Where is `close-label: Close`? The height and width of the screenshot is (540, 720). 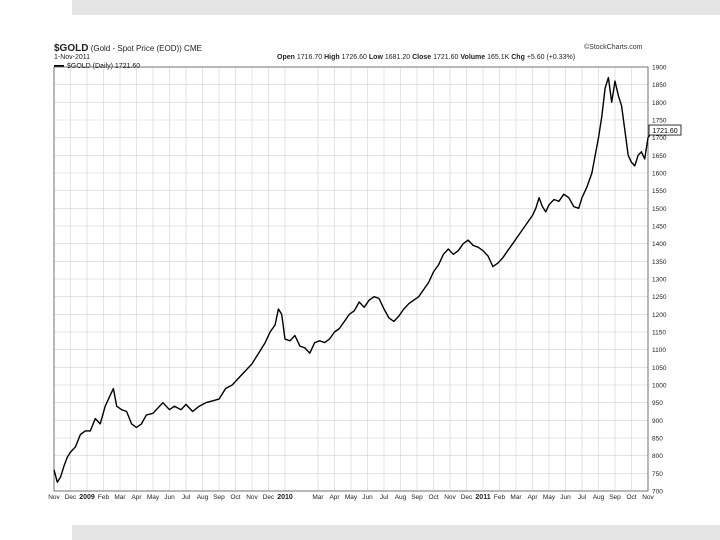
close-label: Close is located at coordinates (422, 57).